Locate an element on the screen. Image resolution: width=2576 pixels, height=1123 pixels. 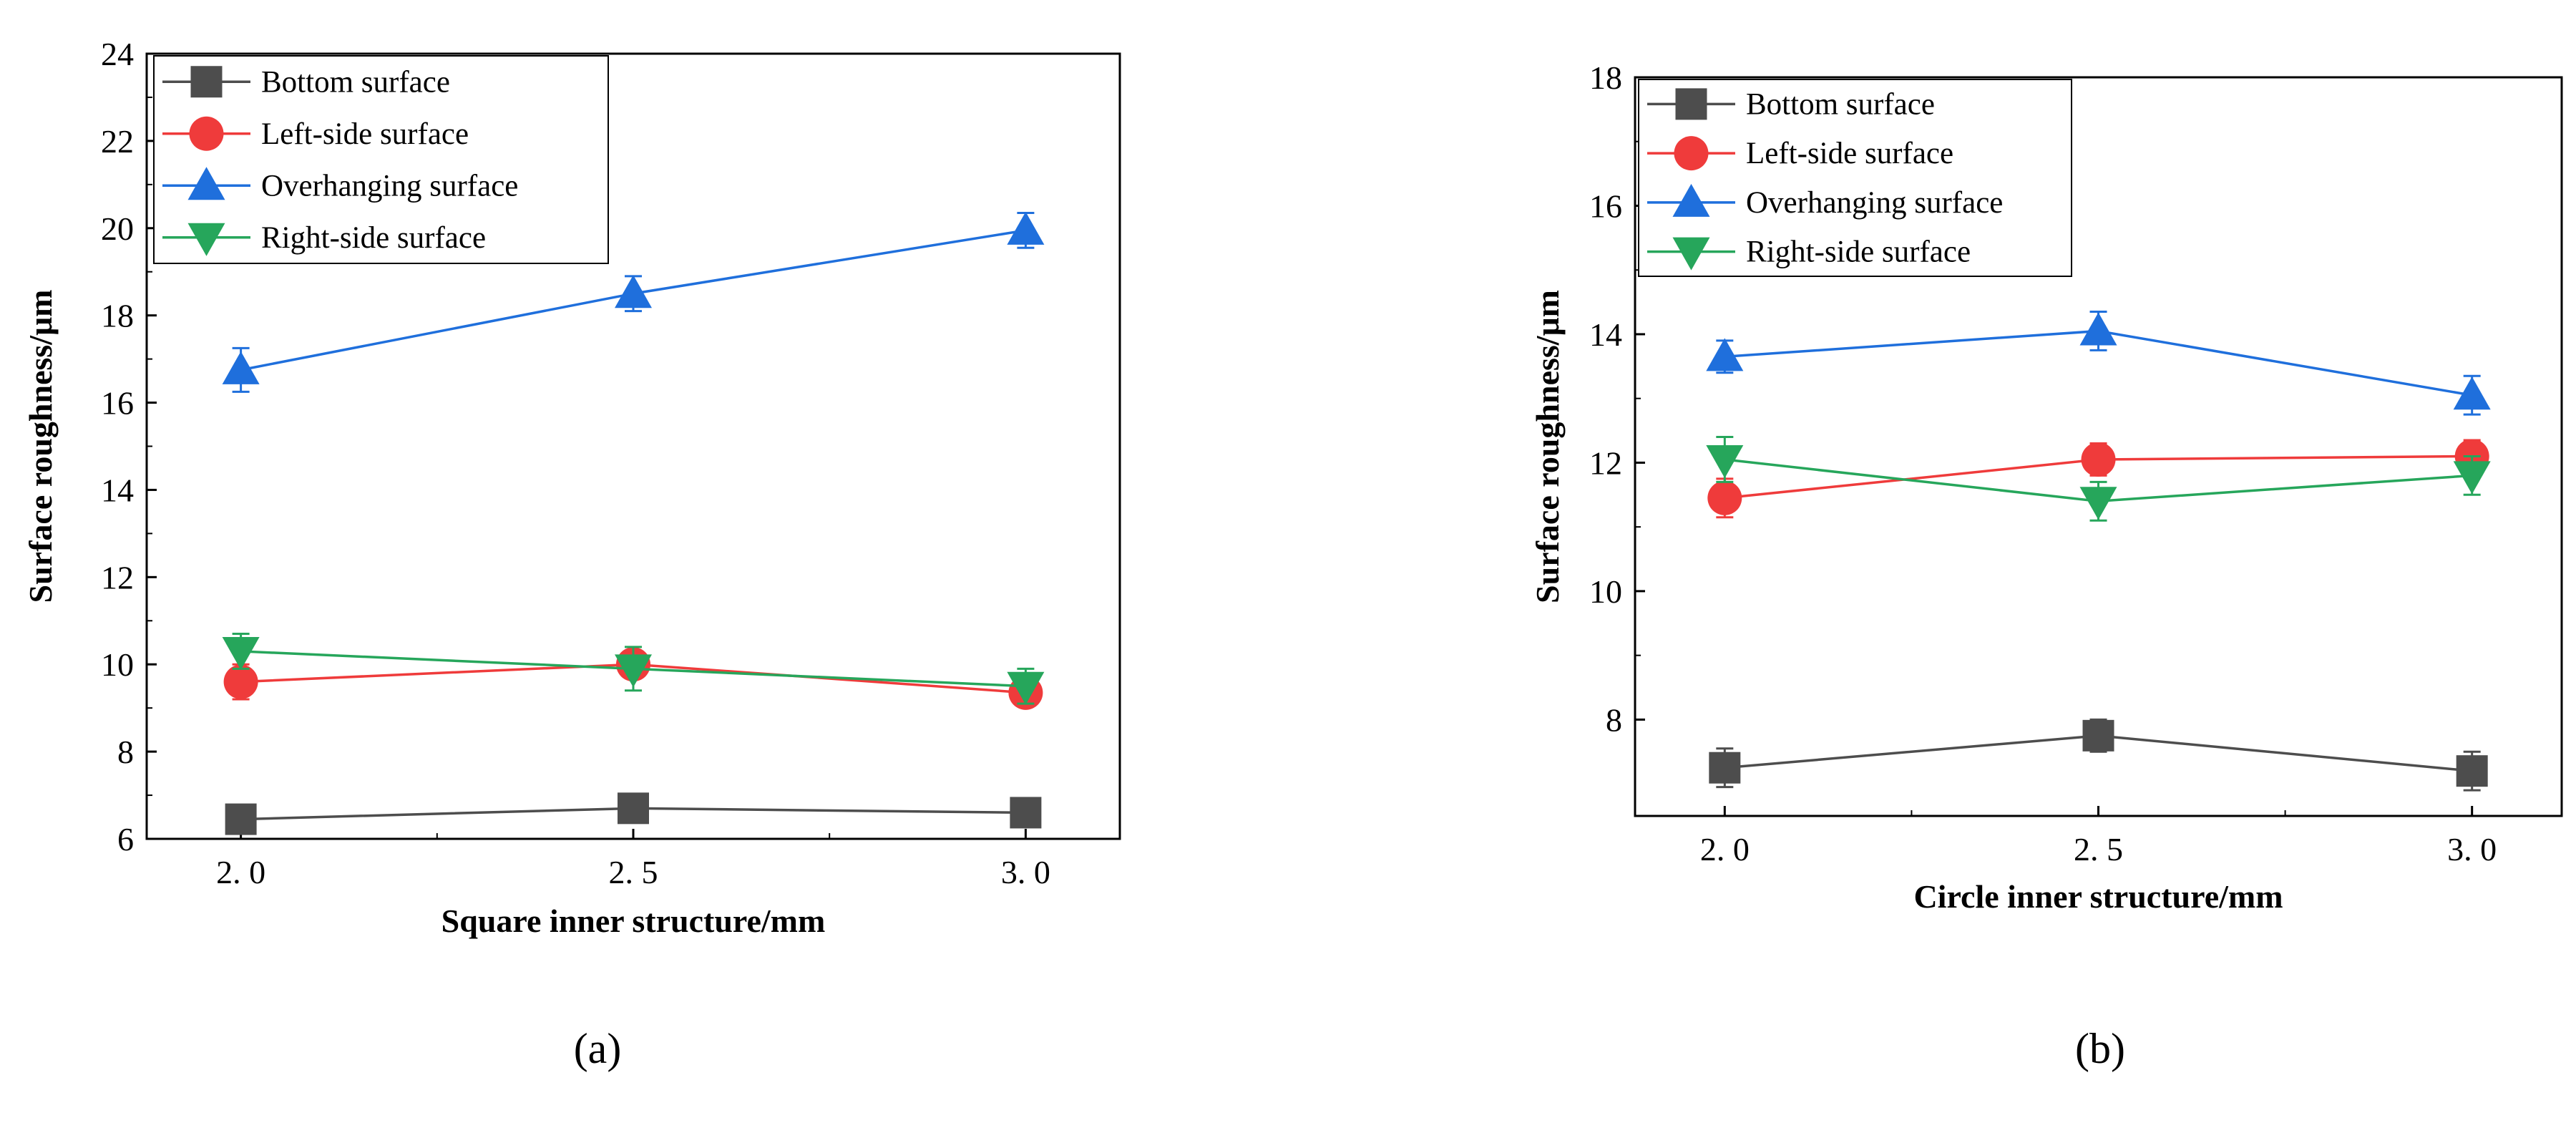
x-axis-title: Circle inner structure/mm is located at coordinates (2098, 896).